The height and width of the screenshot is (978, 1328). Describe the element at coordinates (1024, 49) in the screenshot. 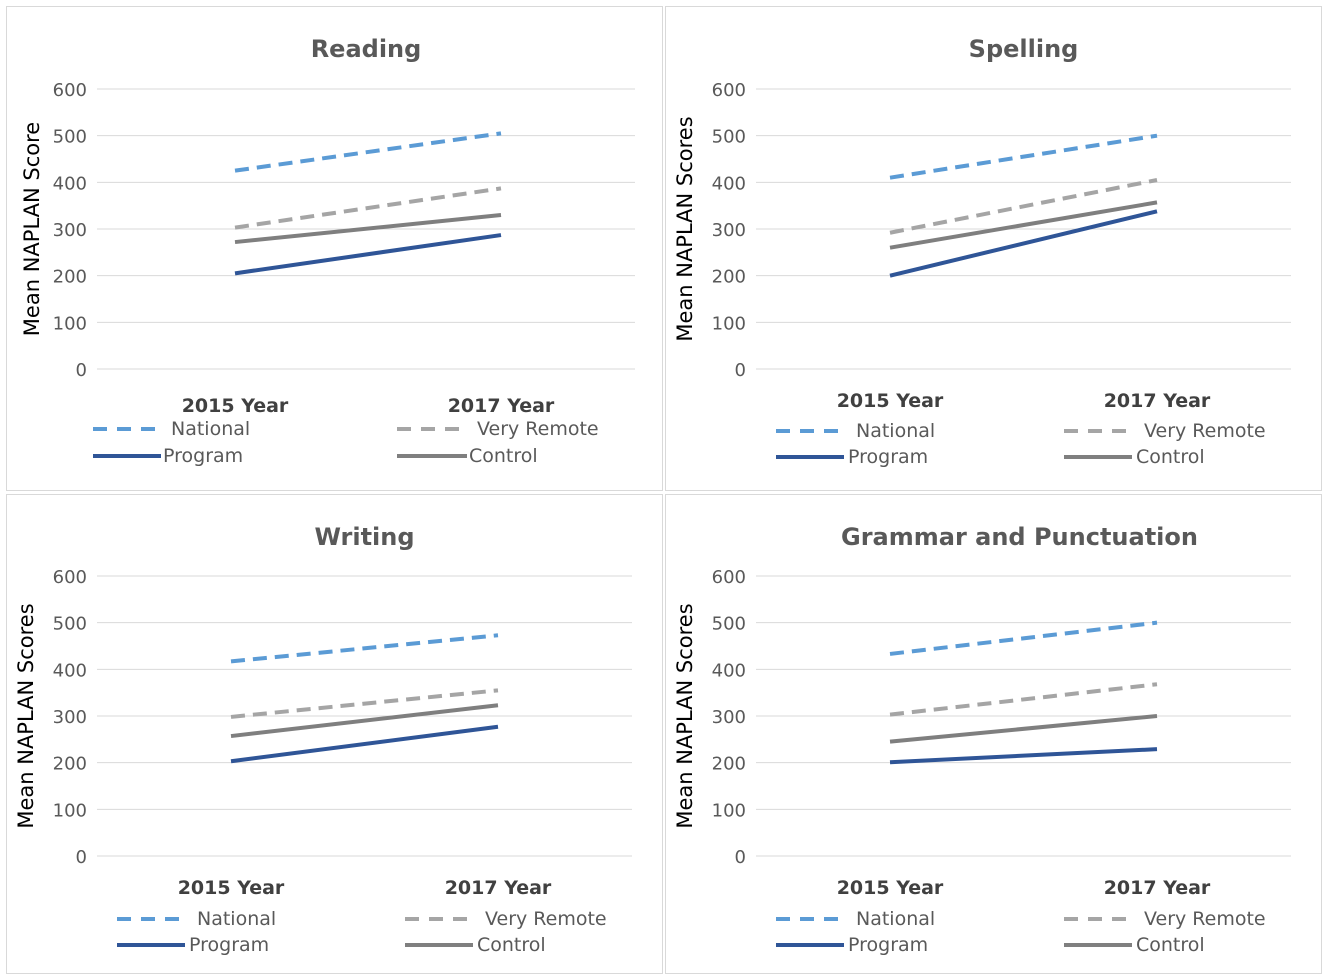

I see `chart-title: Spelling` at that location.